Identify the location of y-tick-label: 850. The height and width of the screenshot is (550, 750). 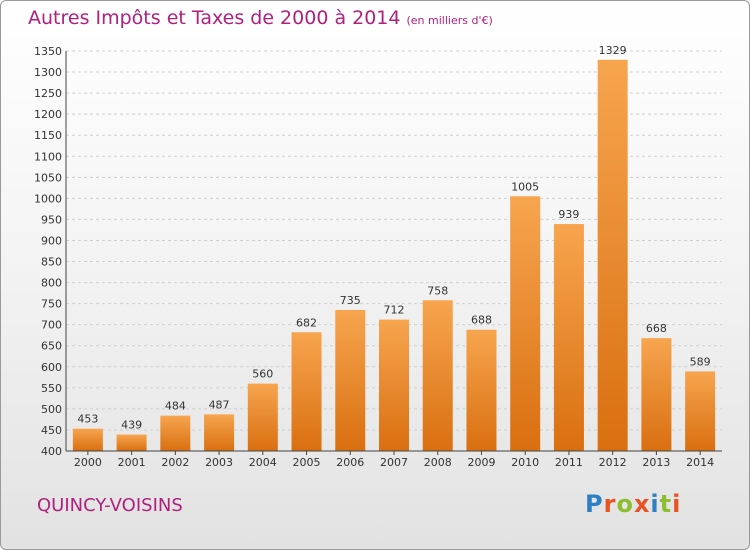
(51, 262).